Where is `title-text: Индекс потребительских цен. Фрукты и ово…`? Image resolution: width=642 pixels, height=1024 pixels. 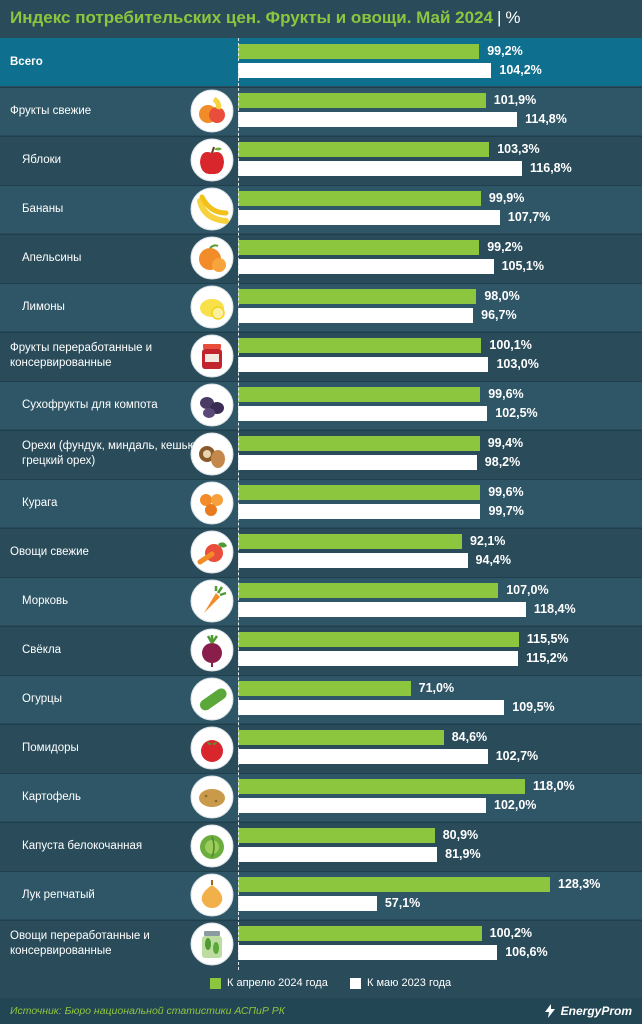
title-text: Индекс потребительских цен. Фрукты и ово… is located at coordinates (251, 17).